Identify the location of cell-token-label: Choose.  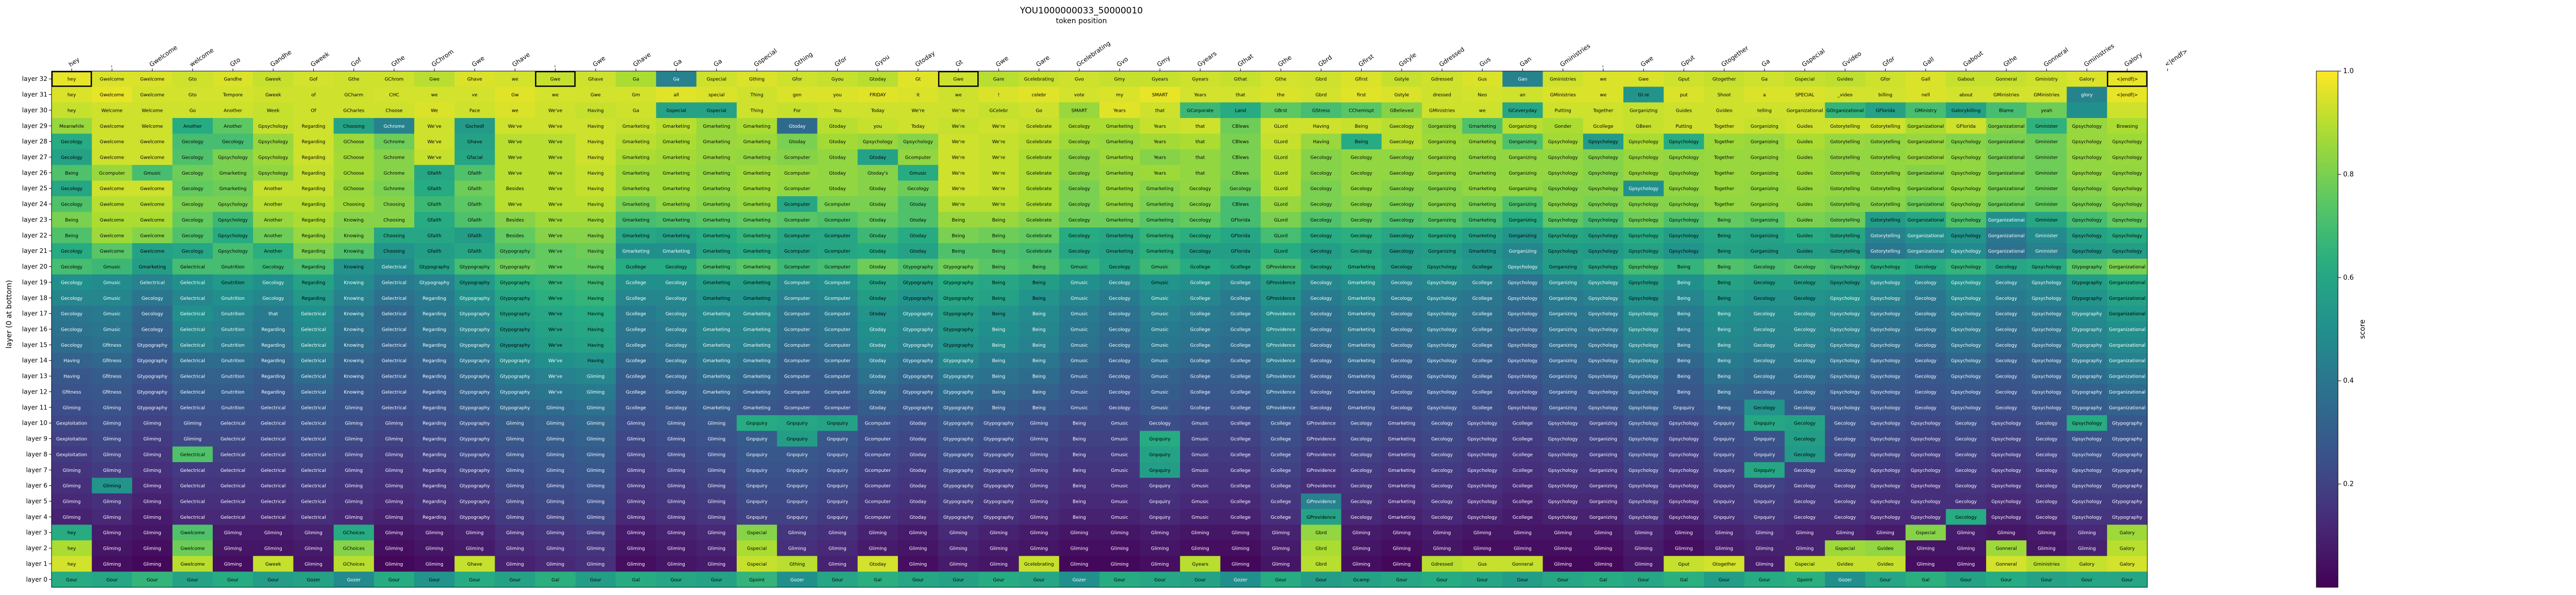
(394, 110).